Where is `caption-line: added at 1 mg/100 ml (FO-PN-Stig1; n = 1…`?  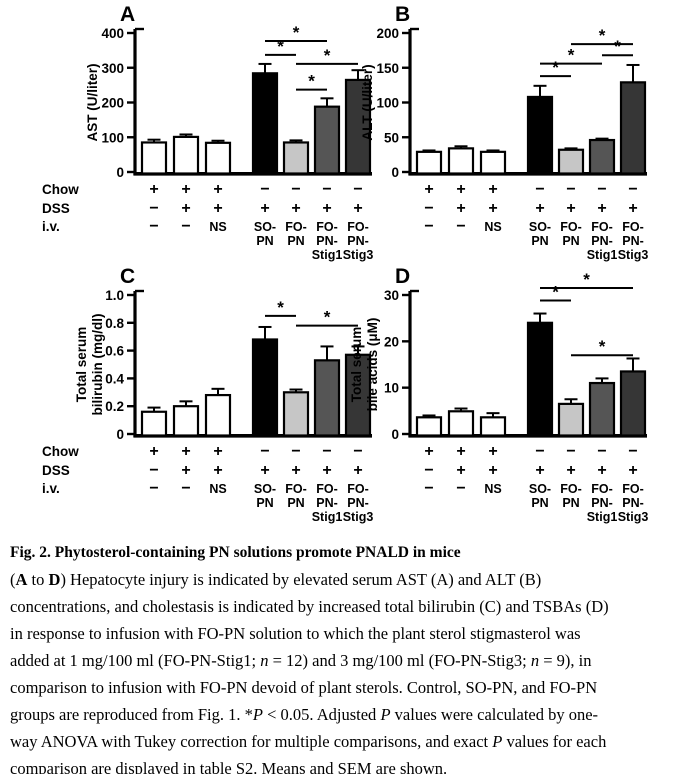 caption-line: added at 1 mg/100 ml (FO-PN-Stig1; n = 1… is located at coordinates (301, 660).